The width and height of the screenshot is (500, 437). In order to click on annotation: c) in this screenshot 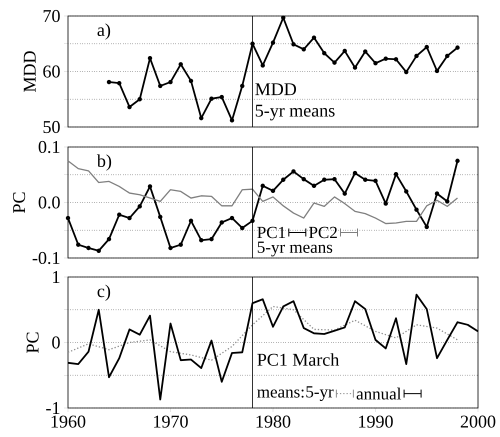, I will do `click(104, 292)`.